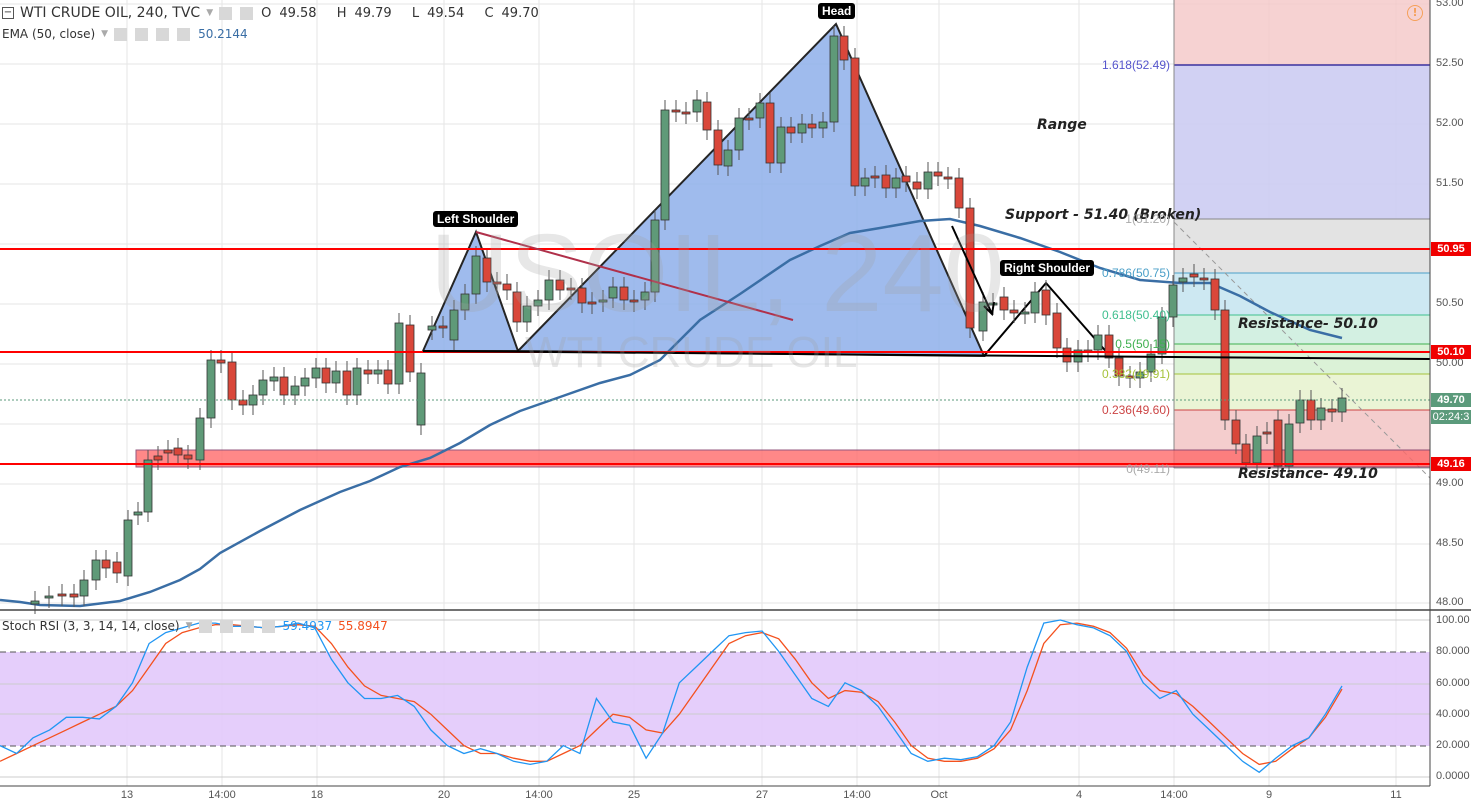 The width and height of the screenshot is (1471, 804). What do you see at coordinates (444, 795) in the screenshot?
I see `time-axis-label: 20` at bounding box center [444, 795].